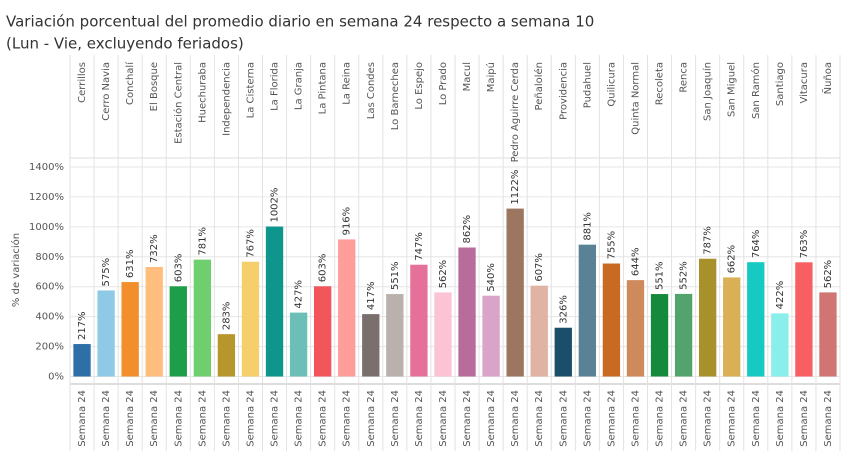 The image size is (850, 451). I want to click on data-label: 763%, so click(804, 244).